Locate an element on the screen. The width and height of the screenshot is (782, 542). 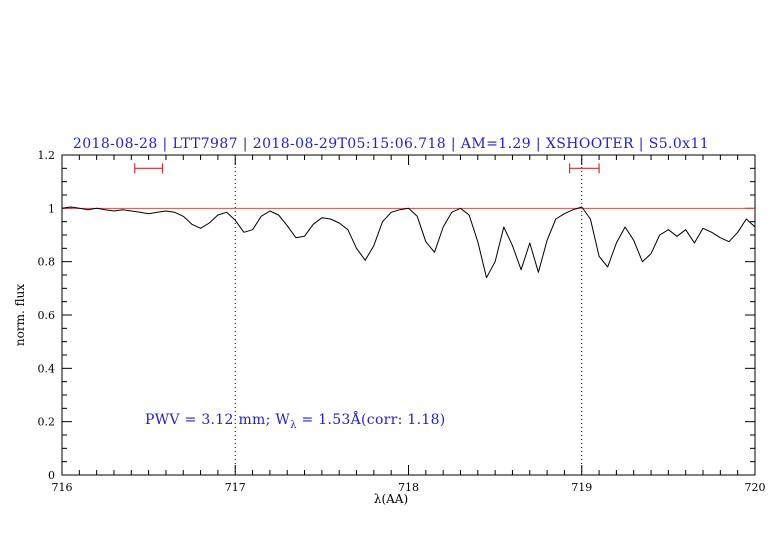
pwv-annotation-text-2: = 1.53Å(corr: 1.18) is located at coordinates (371, 420).